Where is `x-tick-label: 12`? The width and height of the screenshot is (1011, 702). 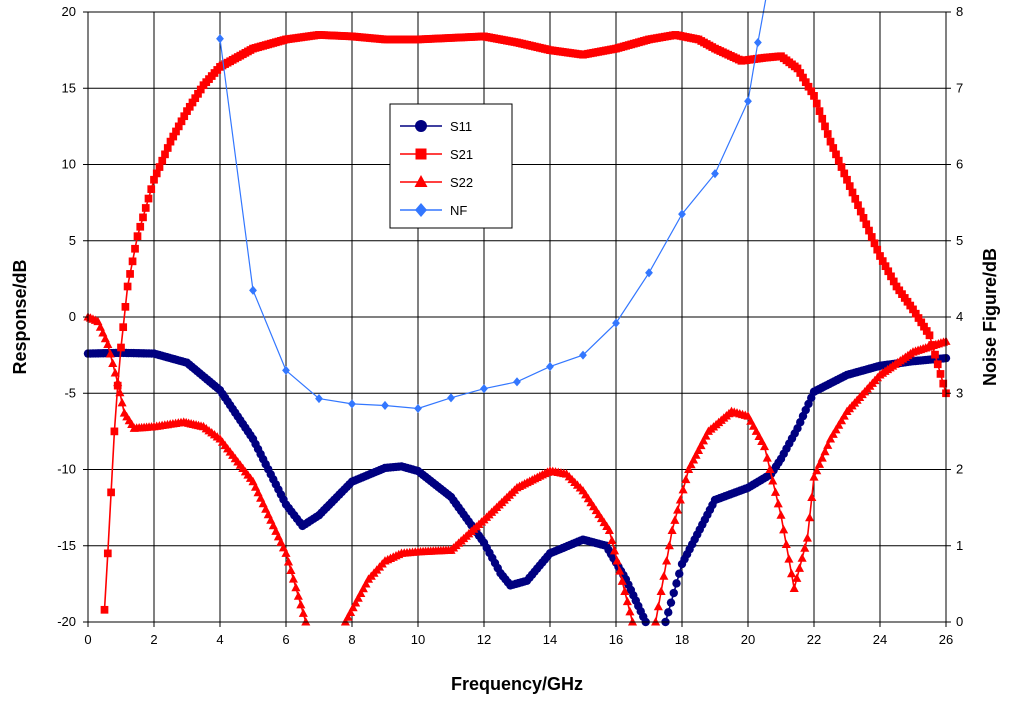
x-tick-label: 12 is located at coordinates (484, 639).